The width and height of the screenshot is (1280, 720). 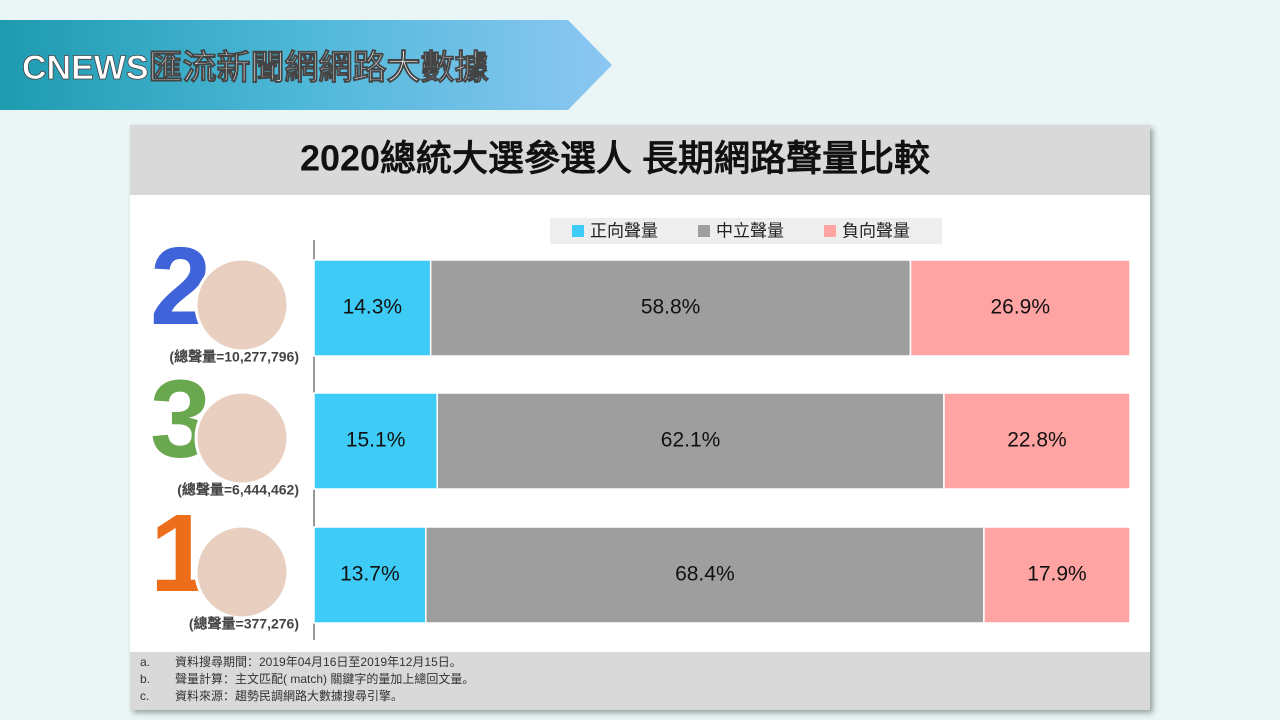 I want to click on note-marker: b., so click(x=145, y=679).